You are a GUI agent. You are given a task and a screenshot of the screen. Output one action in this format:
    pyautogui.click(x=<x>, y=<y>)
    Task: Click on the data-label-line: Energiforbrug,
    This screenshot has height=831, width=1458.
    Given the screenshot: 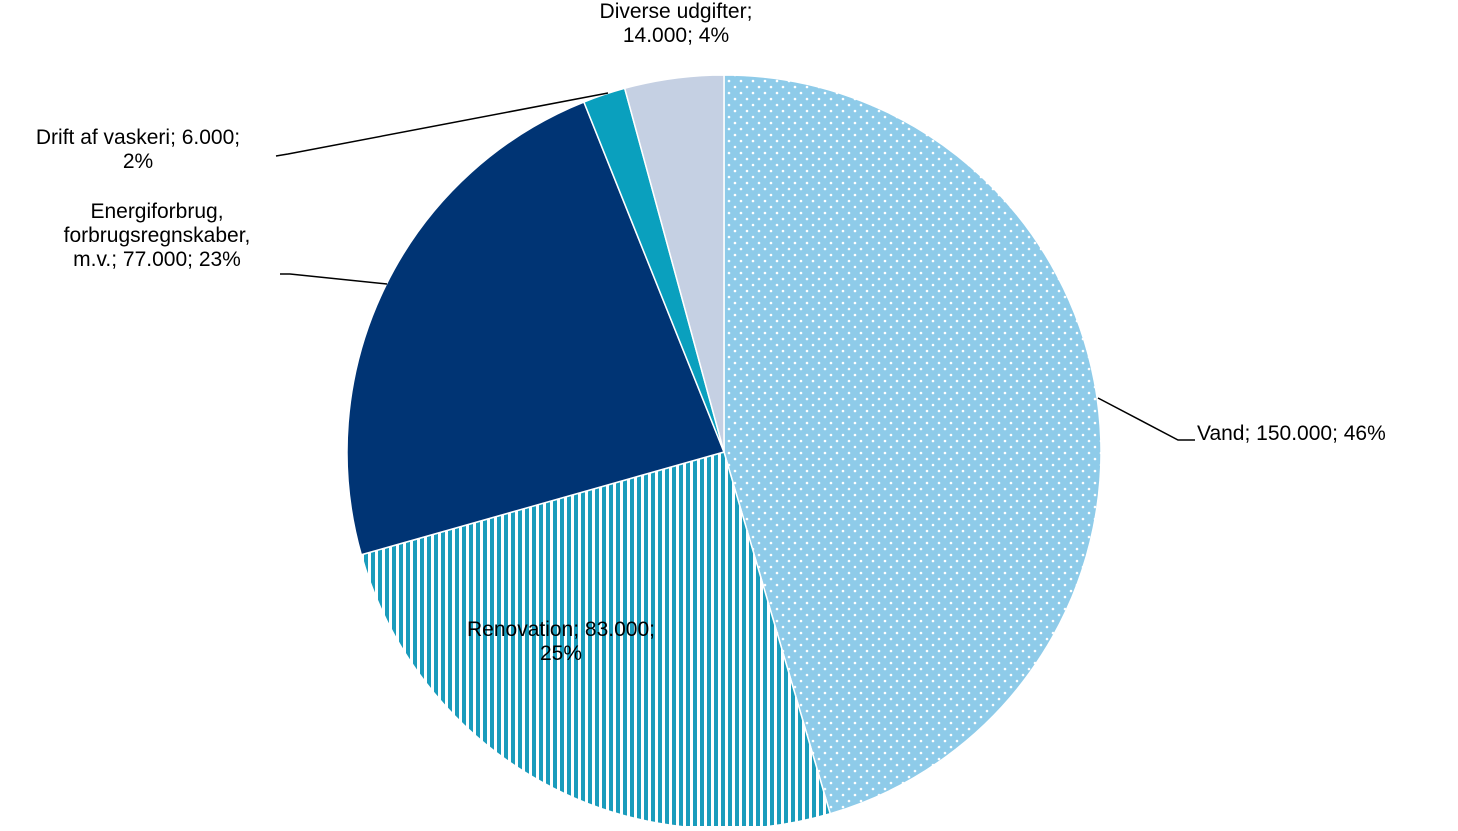 What is the action you would take?
    pyautogui.click(x=156, y=211)
    